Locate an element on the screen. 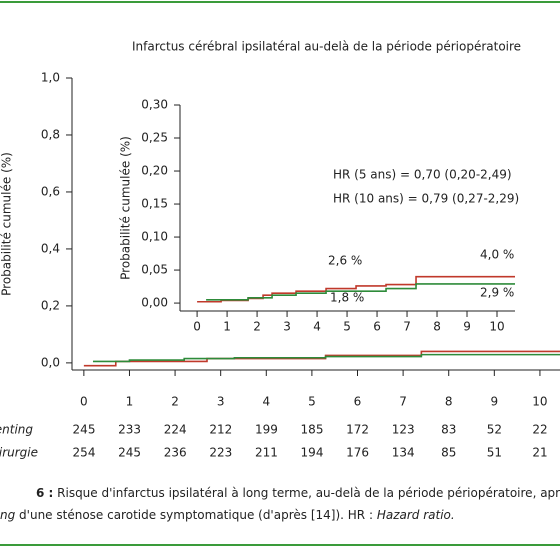 The height and width of the screenshot is (558, 560). y-tick-label: 0,20 is located at coordinates (154, 171).